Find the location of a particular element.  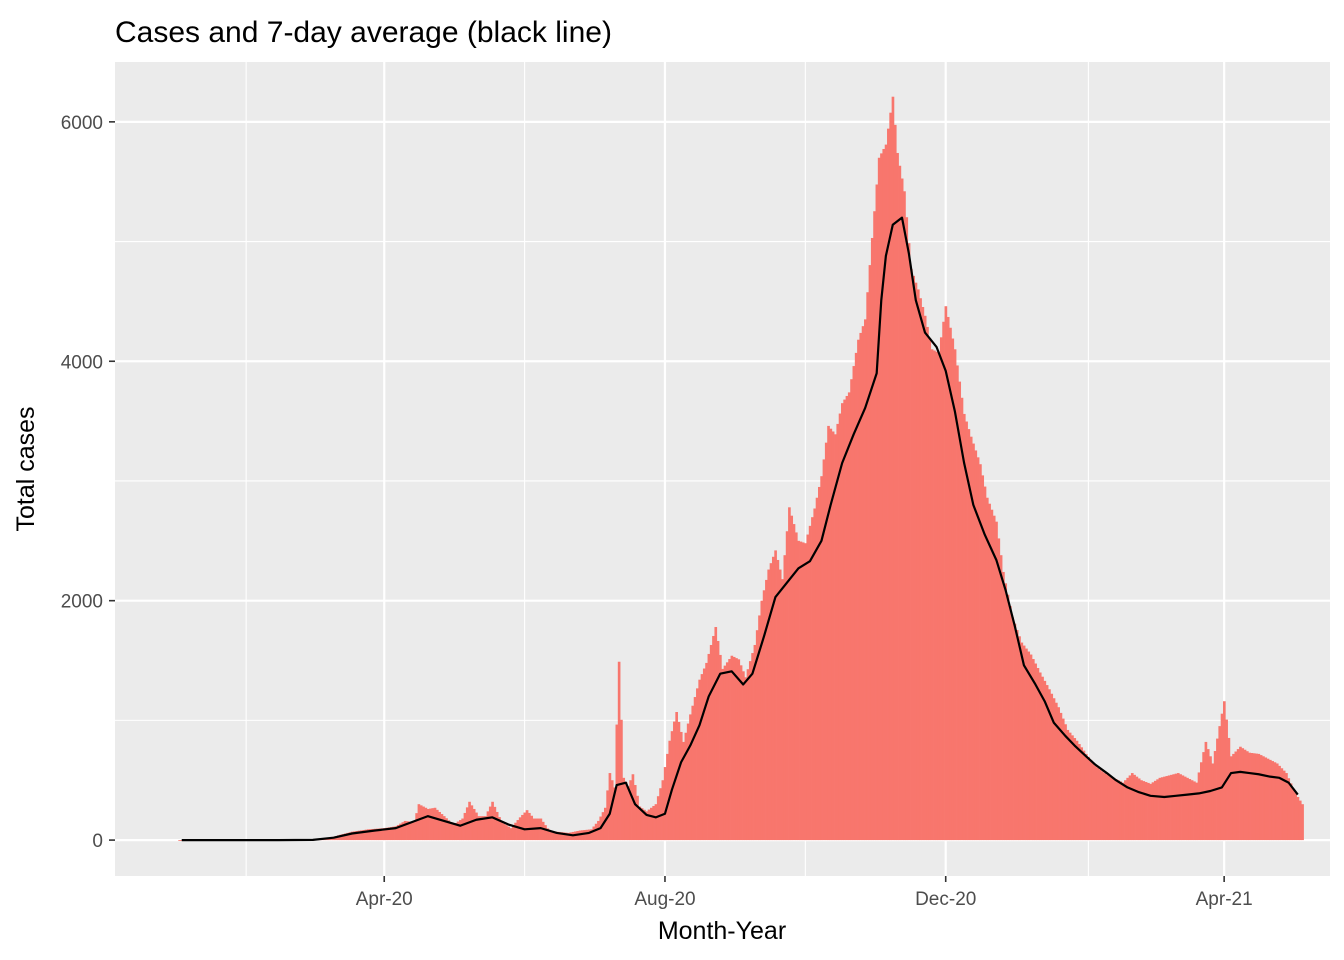

y-axis-title: Total cases is located at coordinates (26, 468).